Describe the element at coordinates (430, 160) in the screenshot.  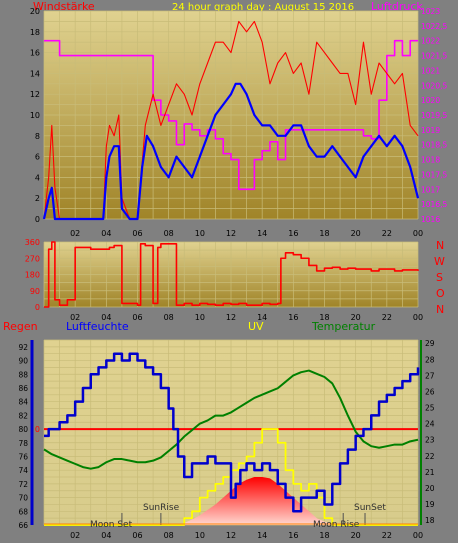
I see `pressure-tick-label: 1018` at that location.